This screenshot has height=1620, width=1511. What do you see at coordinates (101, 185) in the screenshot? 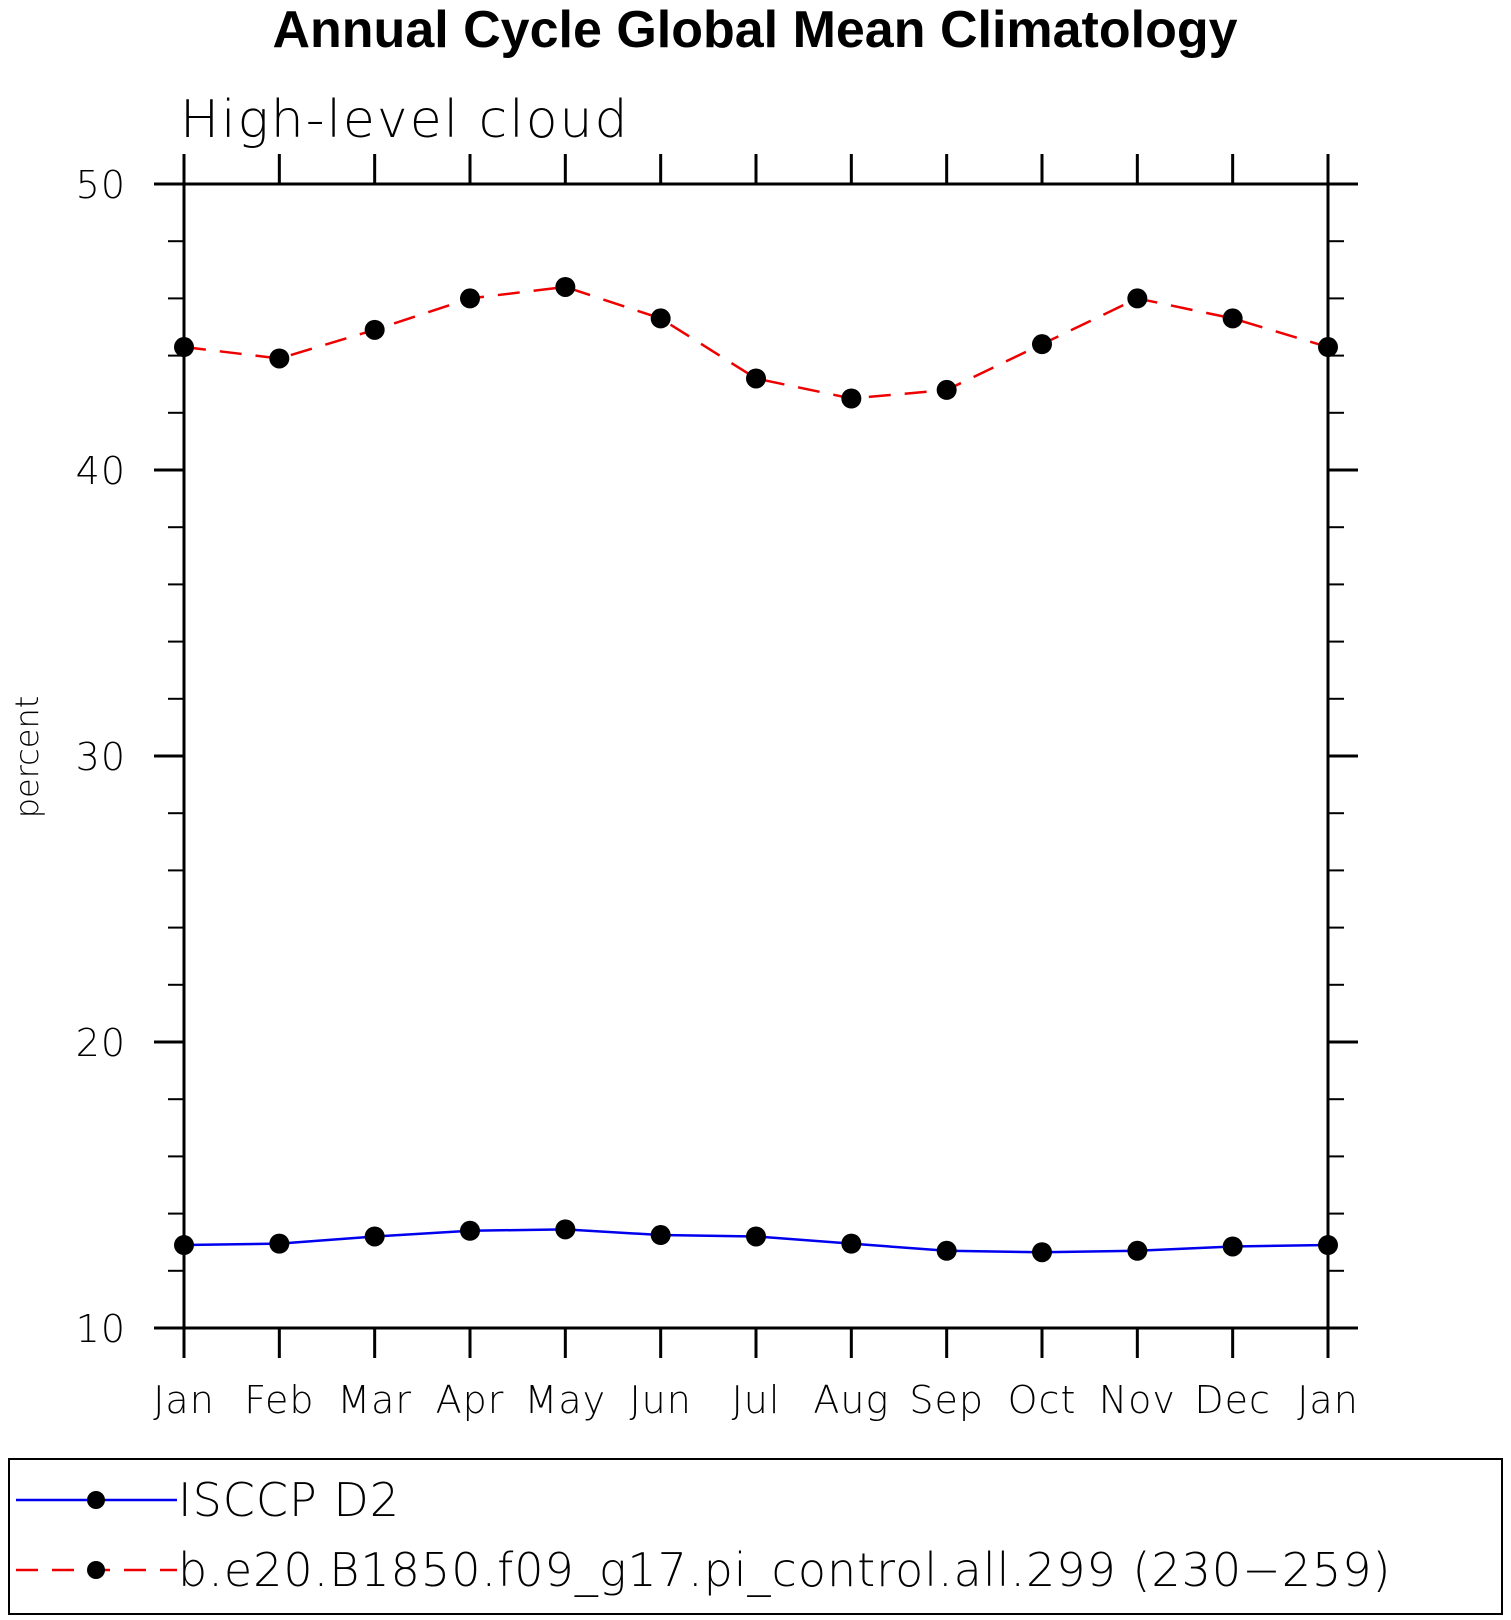
I see `y-tick-label: 50` at bounding box center [101, 185].